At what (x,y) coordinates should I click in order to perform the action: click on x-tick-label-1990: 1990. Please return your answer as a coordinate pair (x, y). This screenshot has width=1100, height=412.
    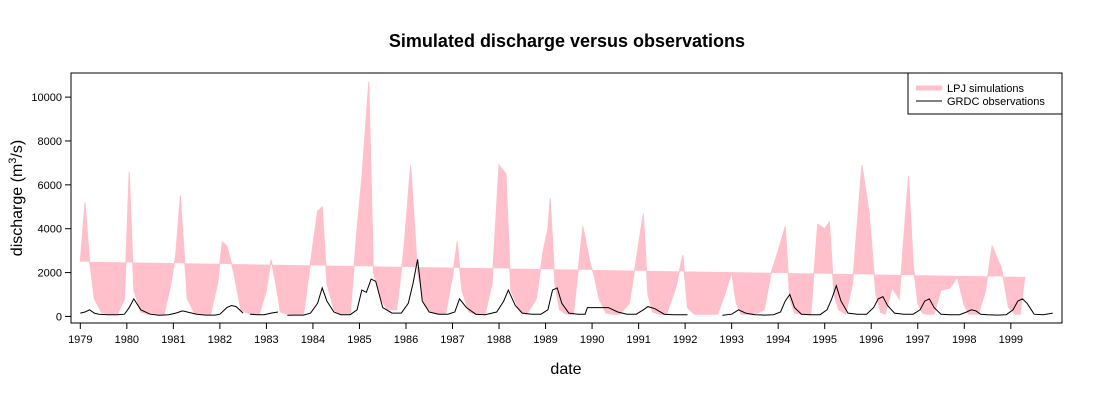
    Looking at the image, I should click on (592, 340).